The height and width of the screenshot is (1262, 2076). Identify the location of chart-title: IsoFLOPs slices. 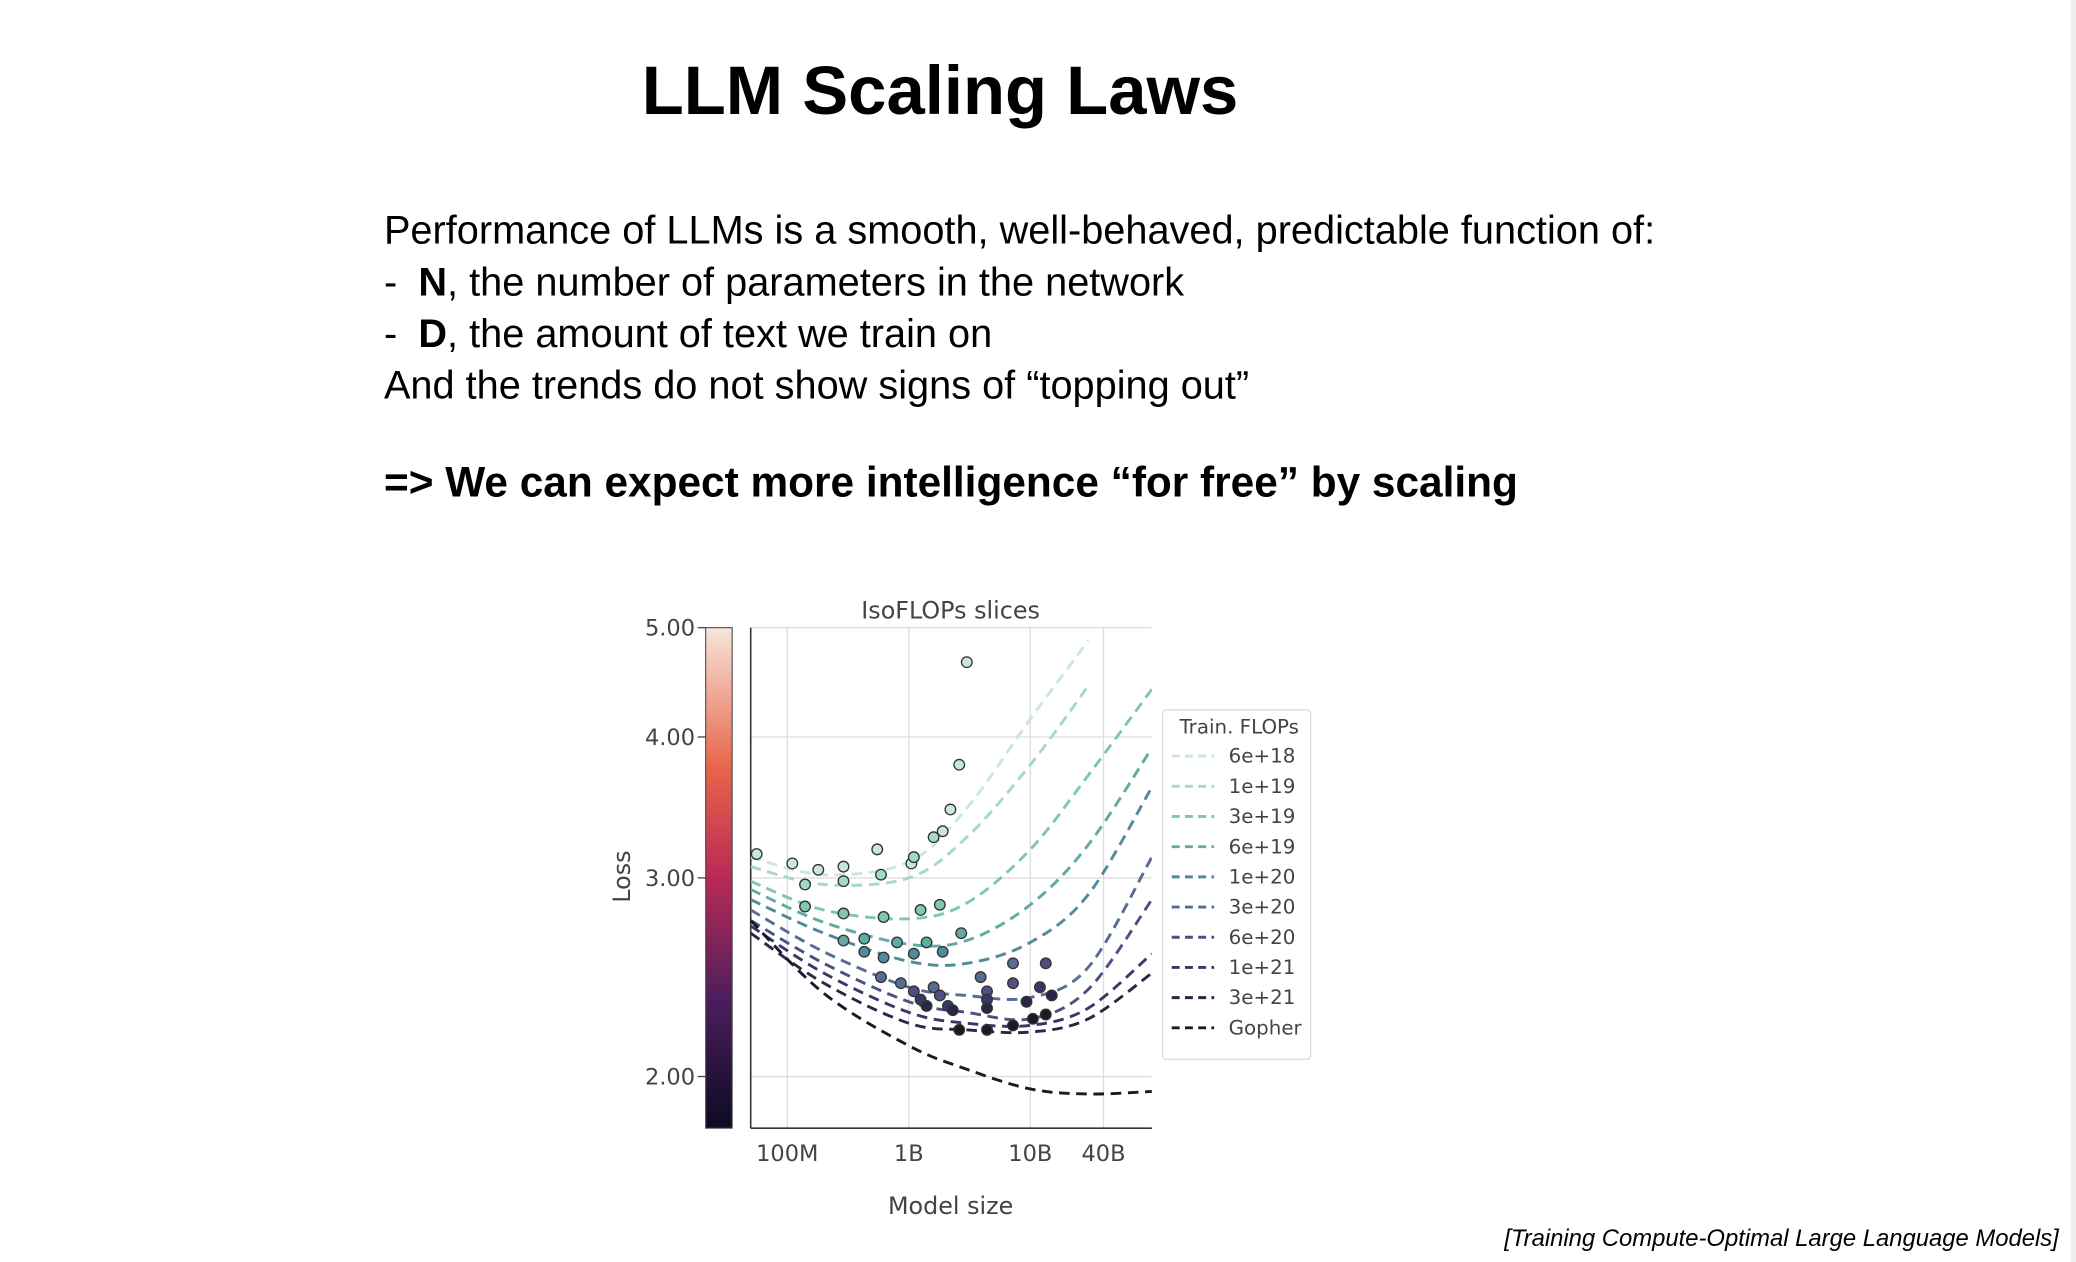
(950, 610).